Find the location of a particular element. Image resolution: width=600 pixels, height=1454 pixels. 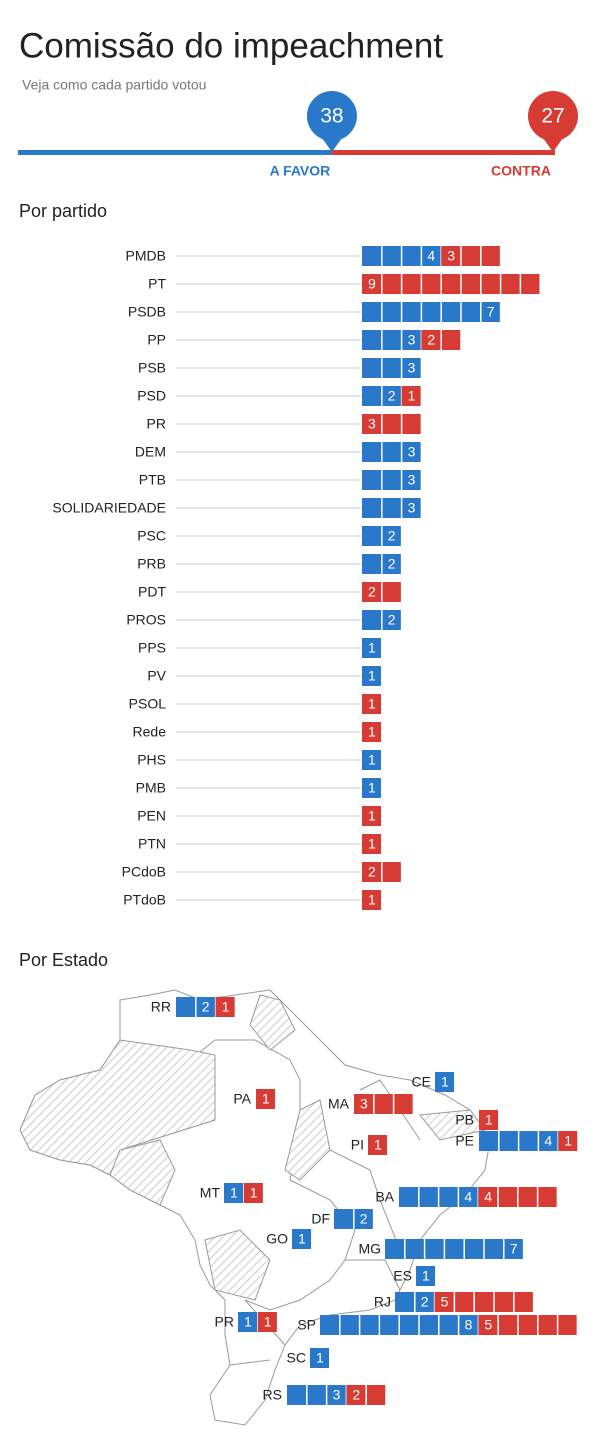

category-label: PSD is located at coordinates (151, 396).